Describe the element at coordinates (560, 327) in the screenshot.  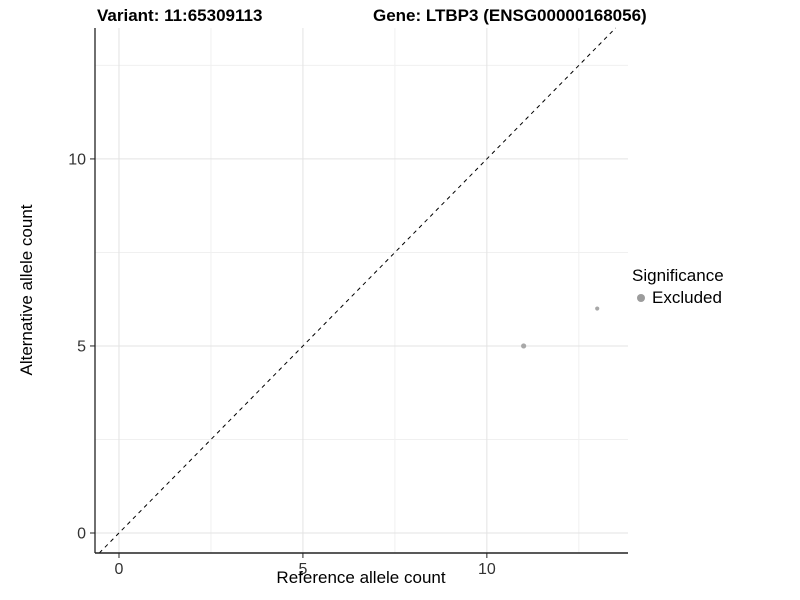
I see `data-points` at that location.